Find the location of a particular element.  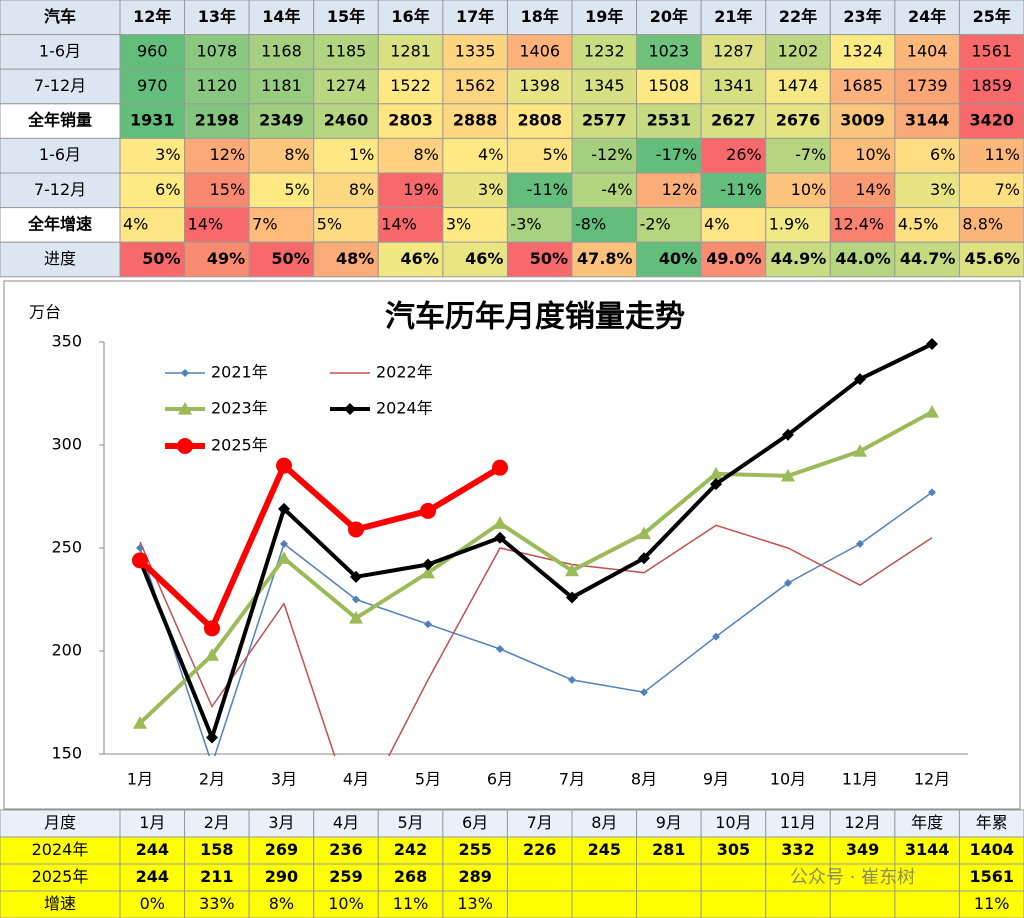

cell-text: 226 is located at coordinates (539, 849).